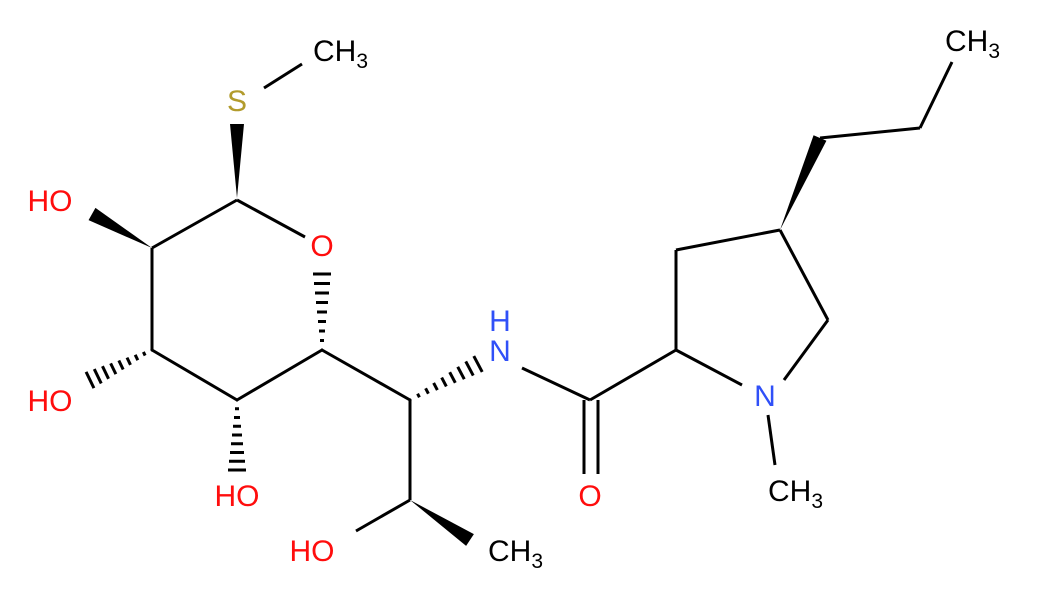 This screenshot has width=1044, height=590. What do you see at coordinates (500, 321) in the screenshot?
I see `atom-label: H` at bounding box center [500, 321].